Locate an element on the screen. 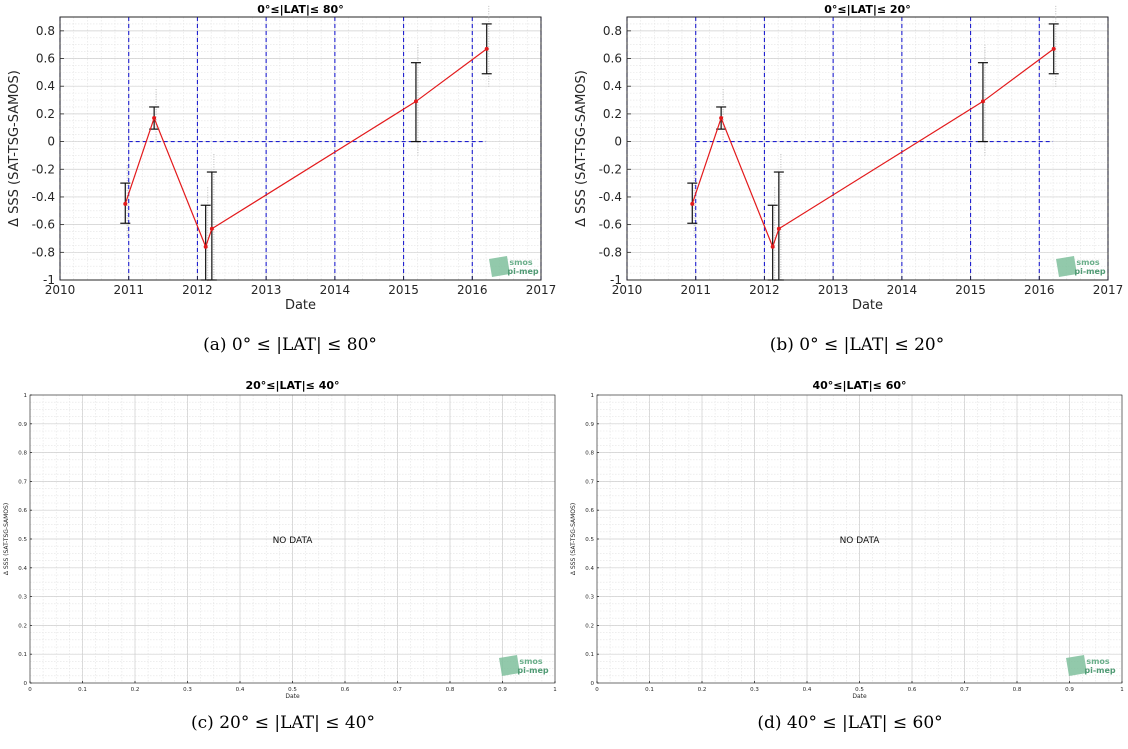 The height and width of the screenshot is (749, 1128). y-tick-label: -0.8 is located at coordinates (610, 252).